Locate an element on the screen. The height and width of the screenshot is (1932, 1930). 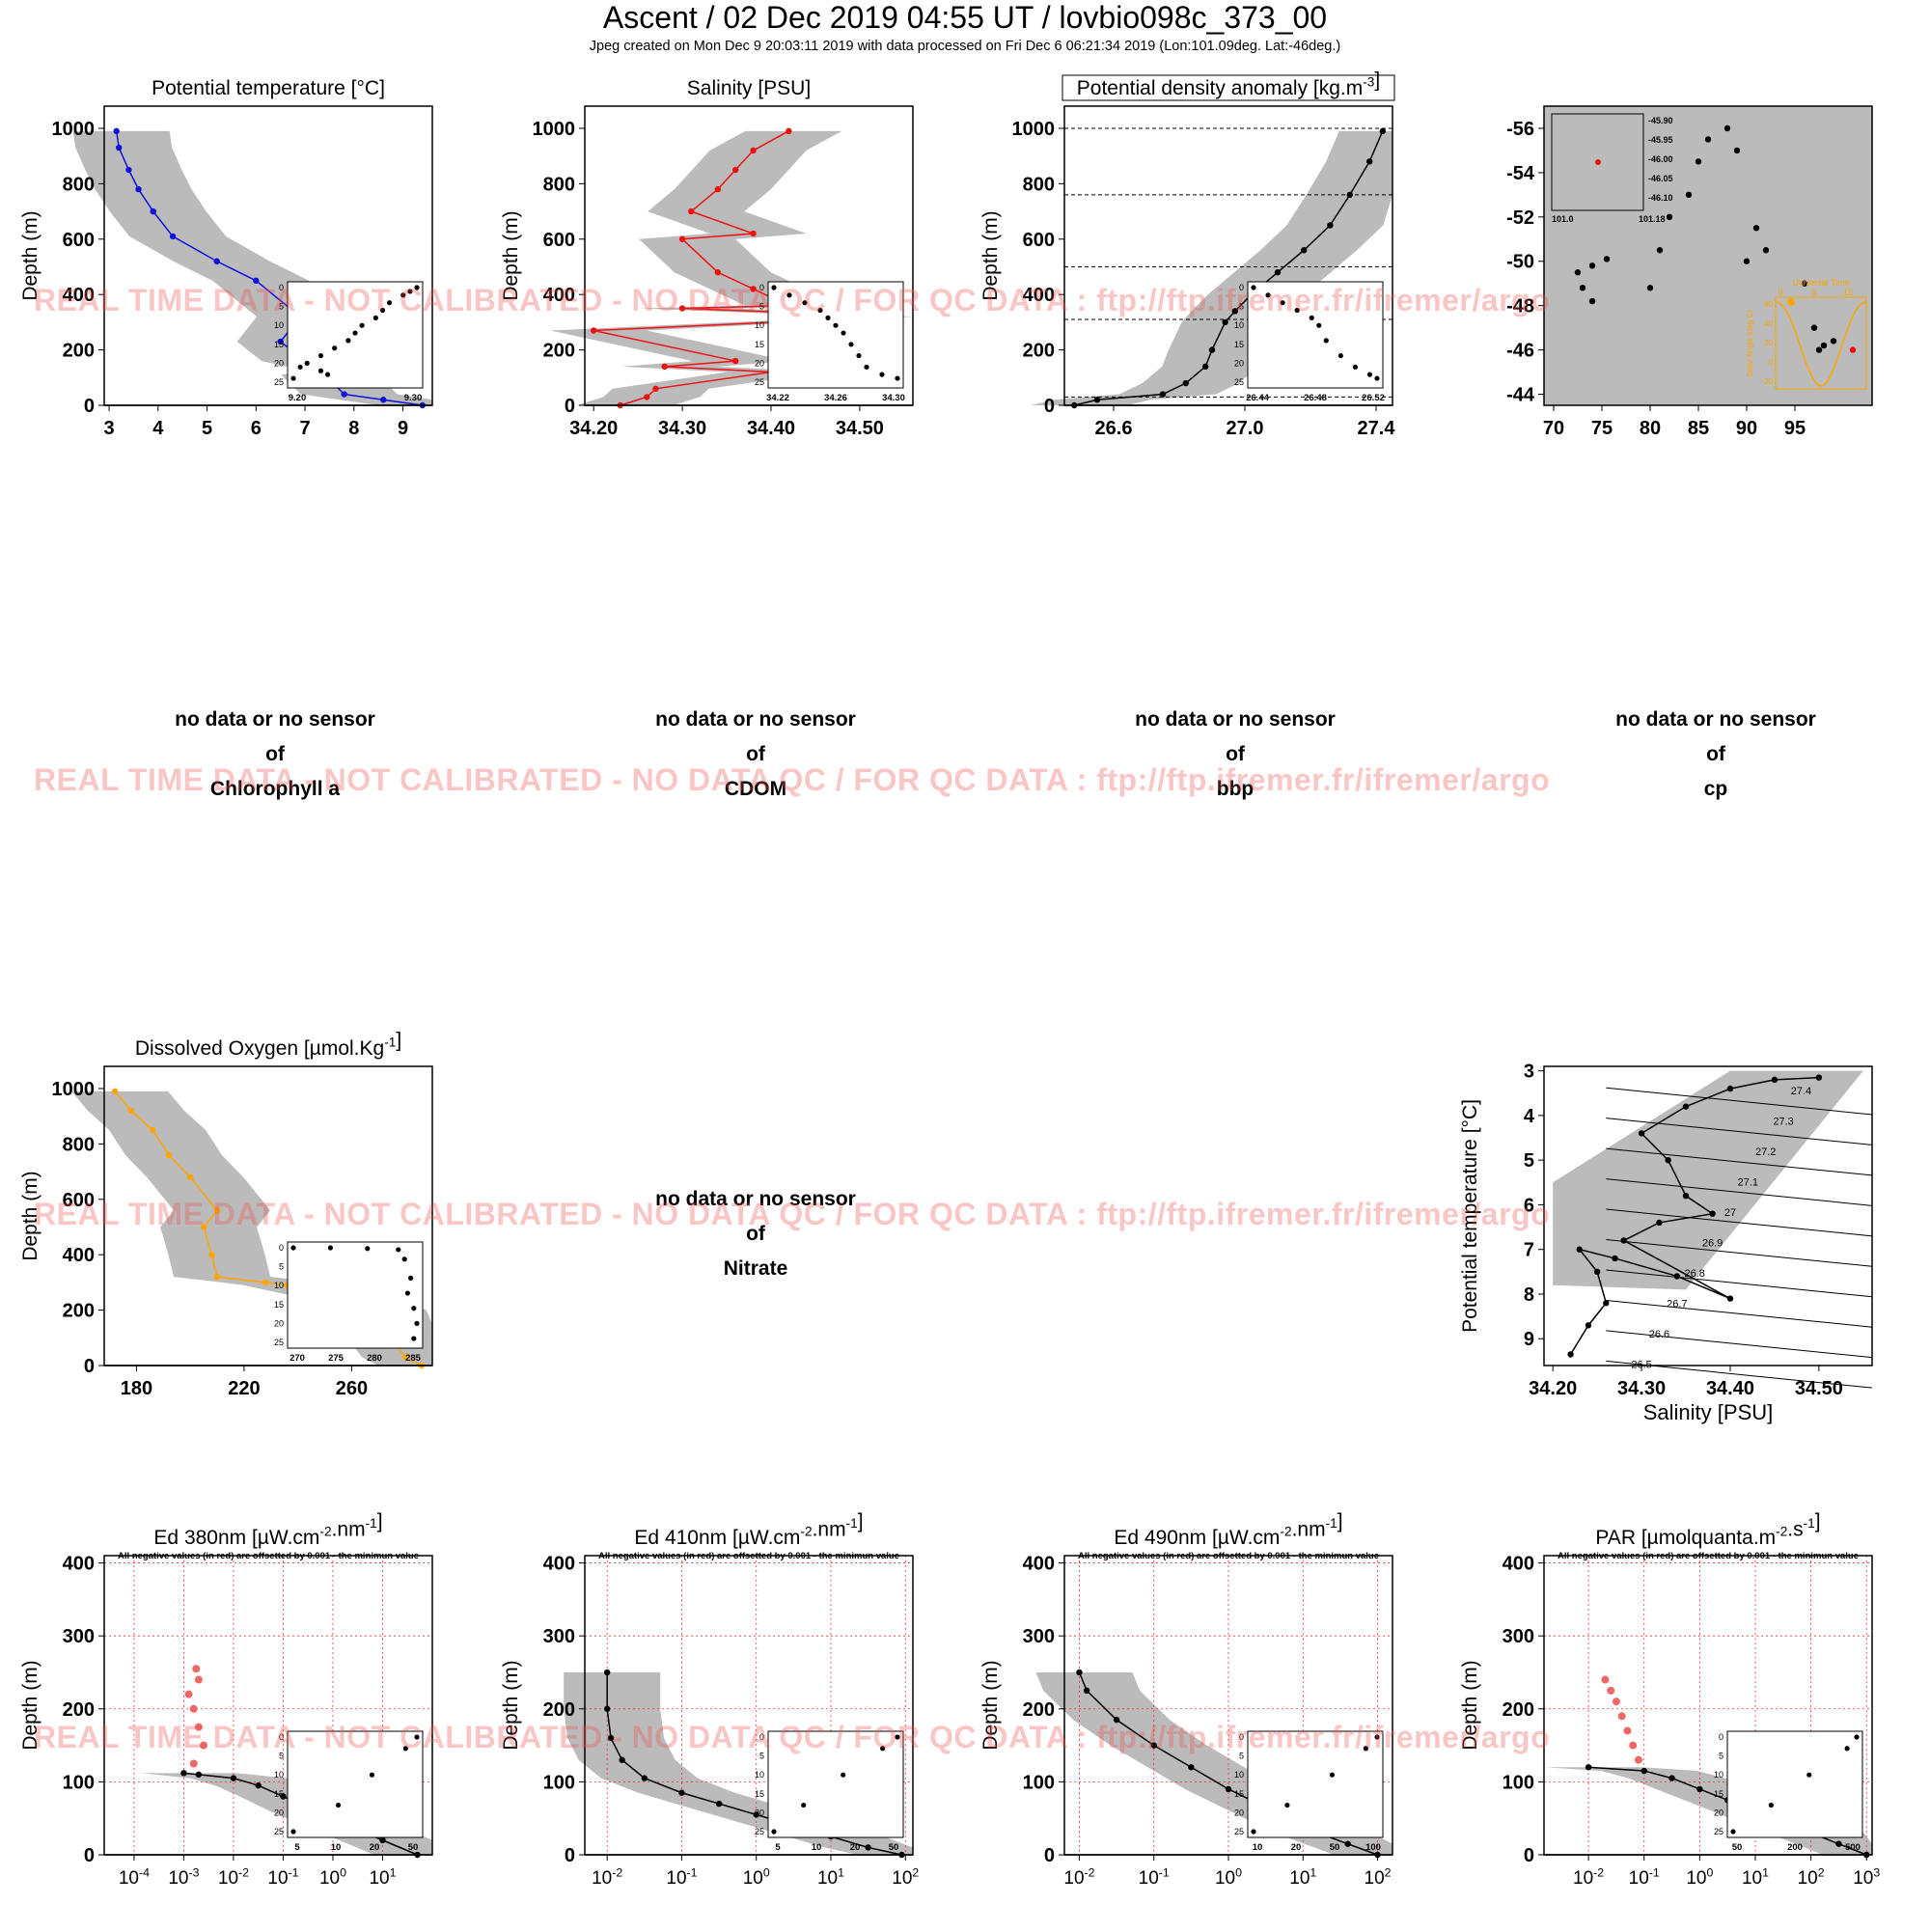
inset-x-label: 5 is located at coordinates (297, 1847).